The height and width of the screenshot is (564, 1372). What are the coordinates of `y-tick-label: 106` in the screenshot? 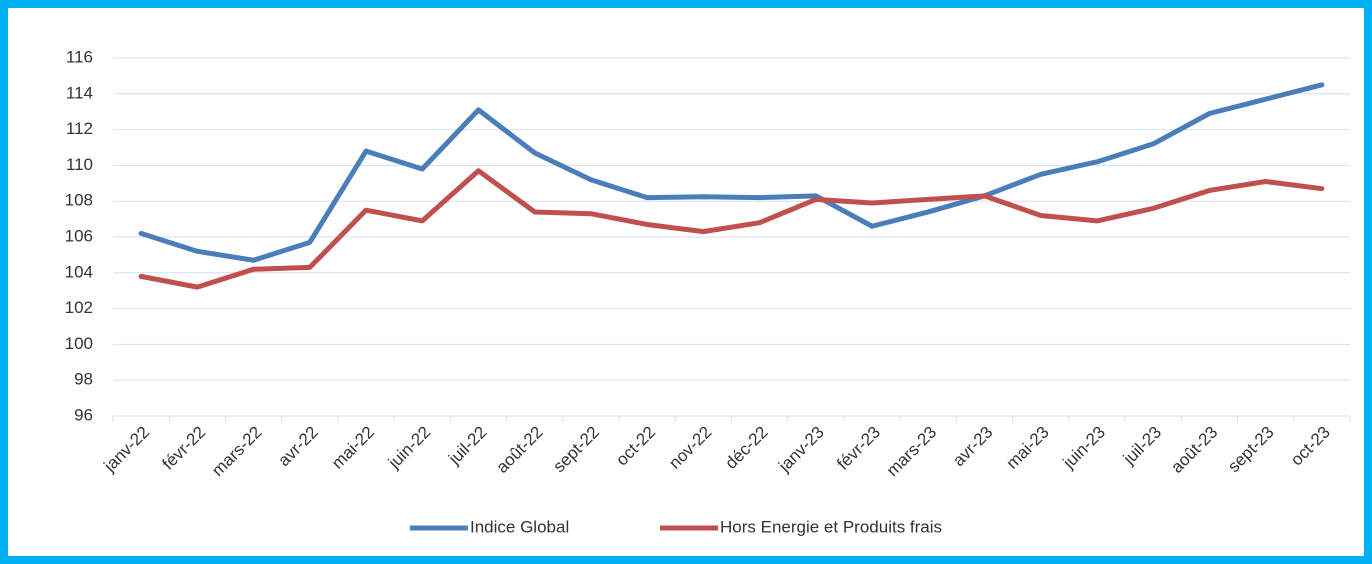 It's located at (79, 235).